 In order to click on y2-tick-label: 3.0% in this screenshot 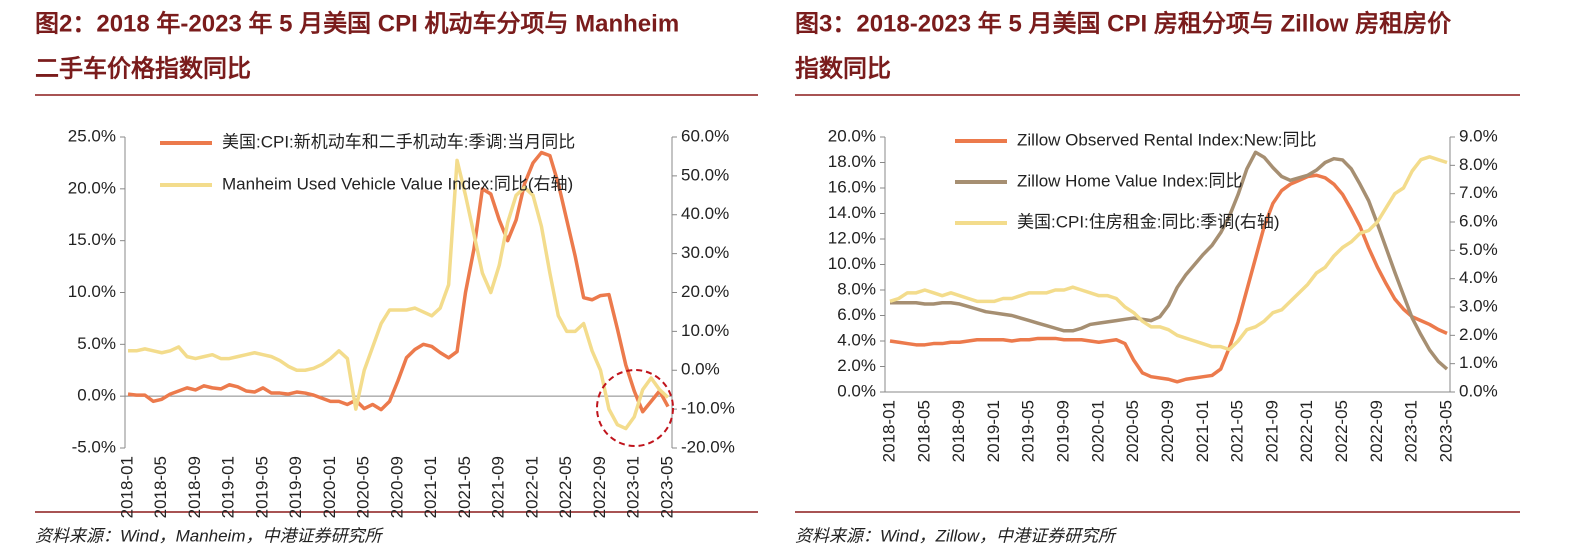, I will do `click(1478, 305)`.